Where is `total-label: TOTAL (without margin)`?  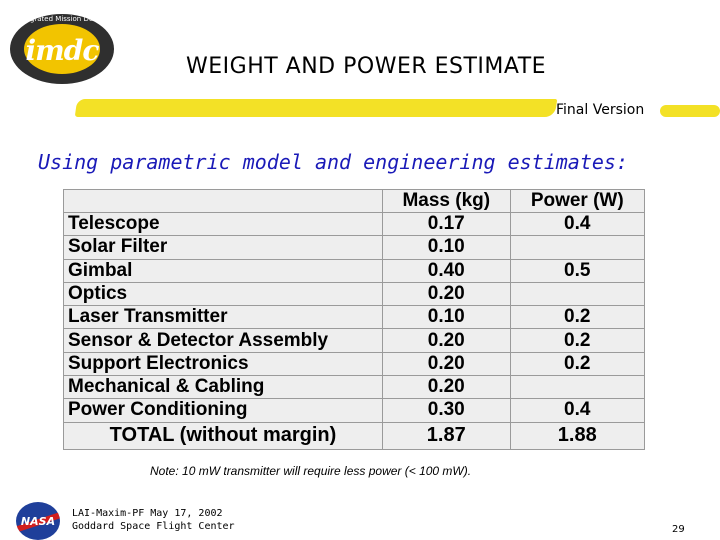 total-label: TOTAL (without margin) is located at coordinates (223, 436).